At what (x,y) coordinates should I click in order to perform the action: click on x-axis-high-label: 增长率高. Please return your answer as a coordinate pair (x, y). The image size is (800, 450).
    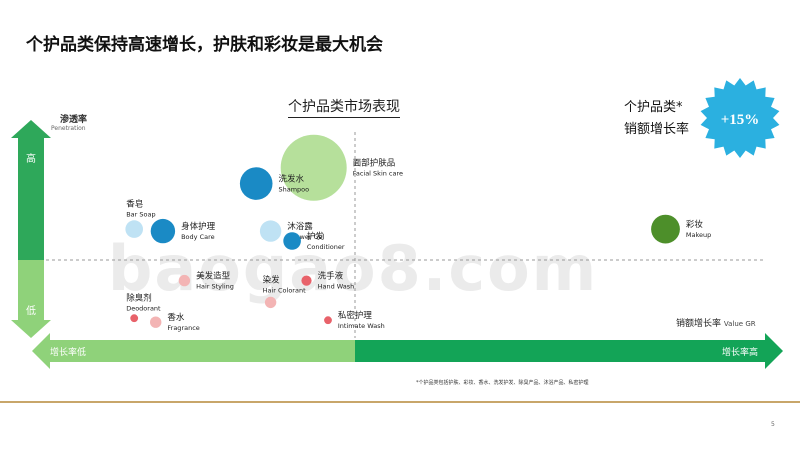
    Looking at the image, I should click on (740, 353).